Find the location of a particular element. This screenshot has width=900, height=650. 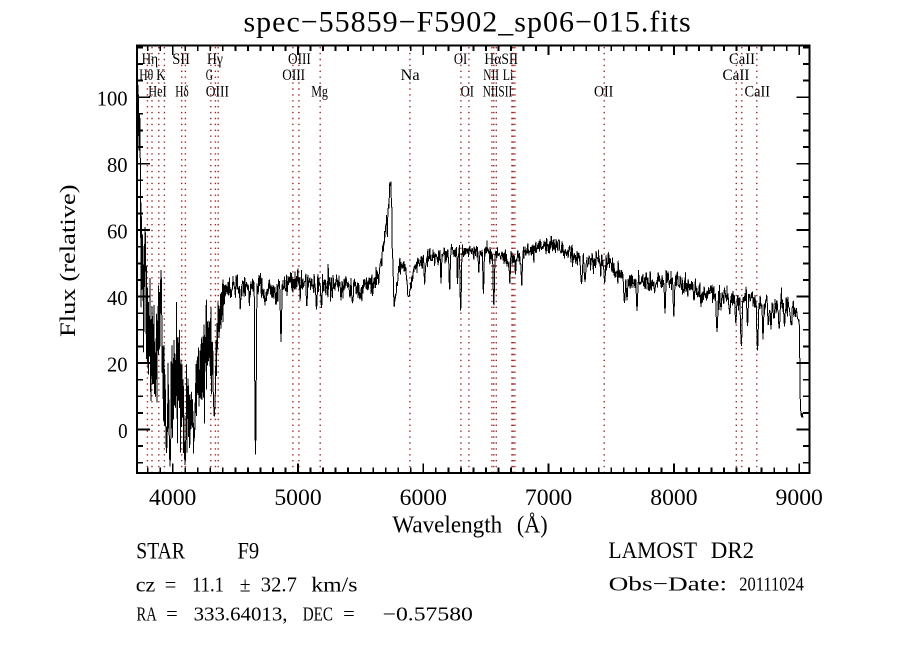

svg-text: Hθ is located at coordinates (146, 75).